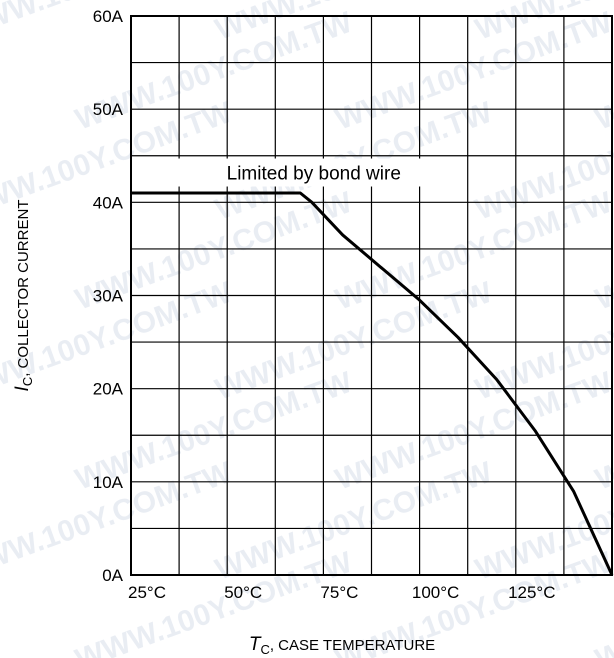  I want to click on annotation-background, so click(313, 172).